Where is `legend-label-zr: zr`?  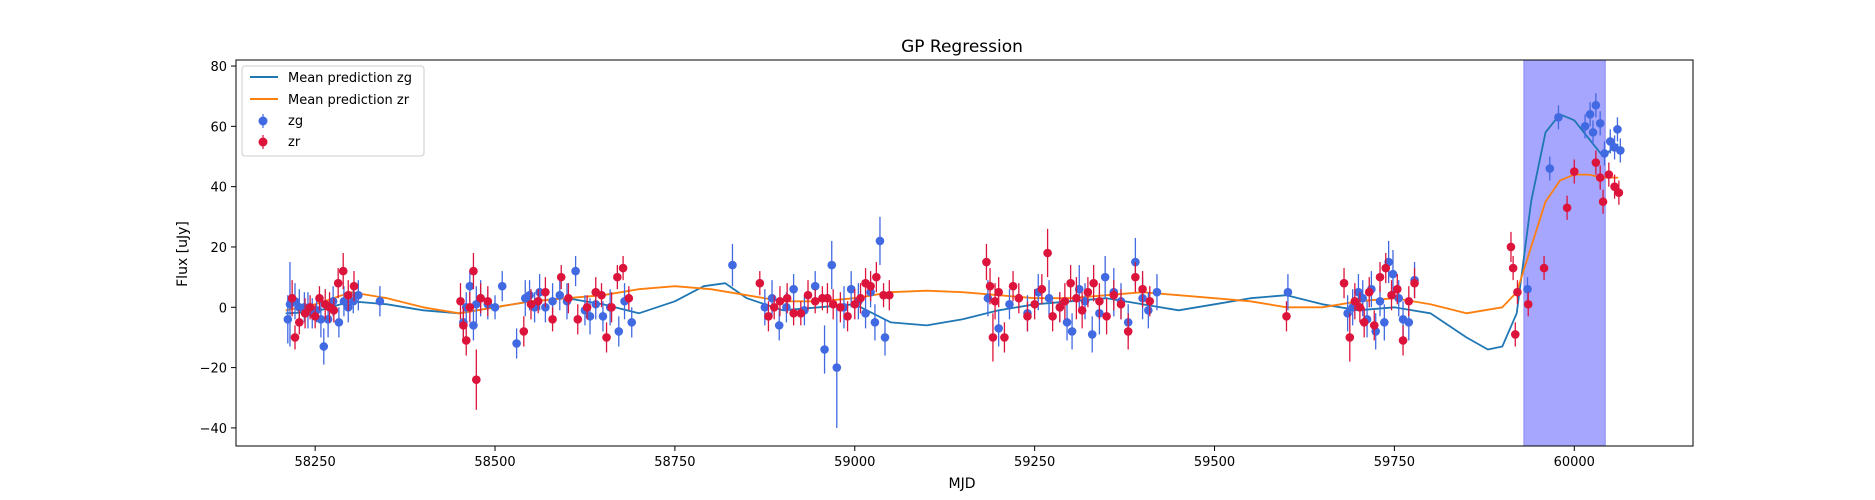 legend-label-zr: zr is located at coordinates (294, 142).